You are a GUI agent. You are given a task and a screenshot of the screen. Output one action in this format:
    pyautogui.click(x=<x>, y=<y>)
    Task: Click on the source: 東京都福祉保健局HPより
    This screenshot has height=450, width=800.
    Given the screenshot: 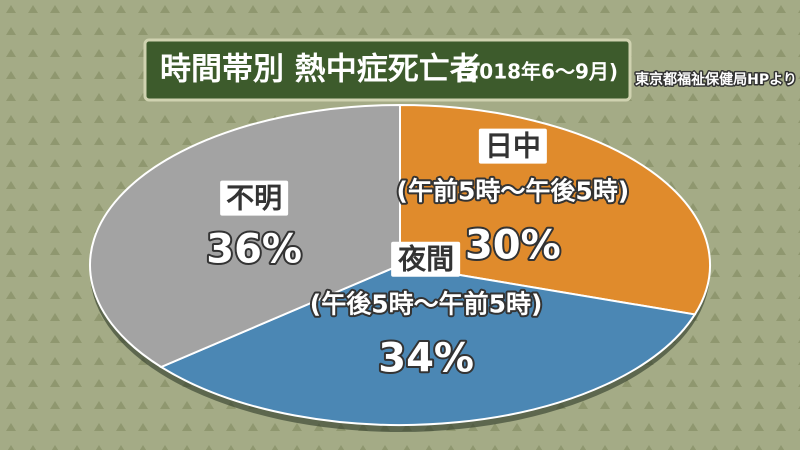 What is the action you would take?
    pyautogui.click(x=716, y=79)
    